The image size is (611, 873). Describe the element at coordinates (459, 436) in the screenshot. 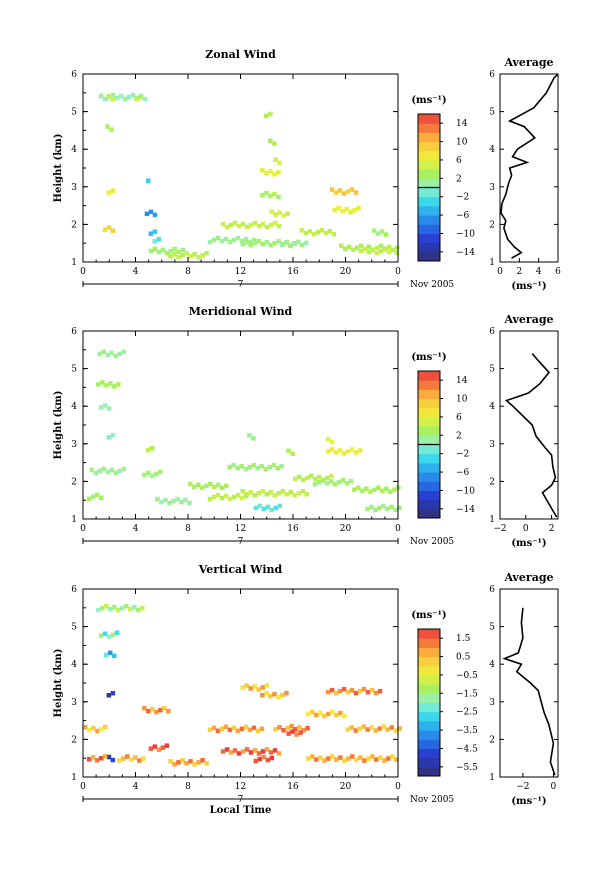

I see `colorbar-tick-label: 2` at that location.